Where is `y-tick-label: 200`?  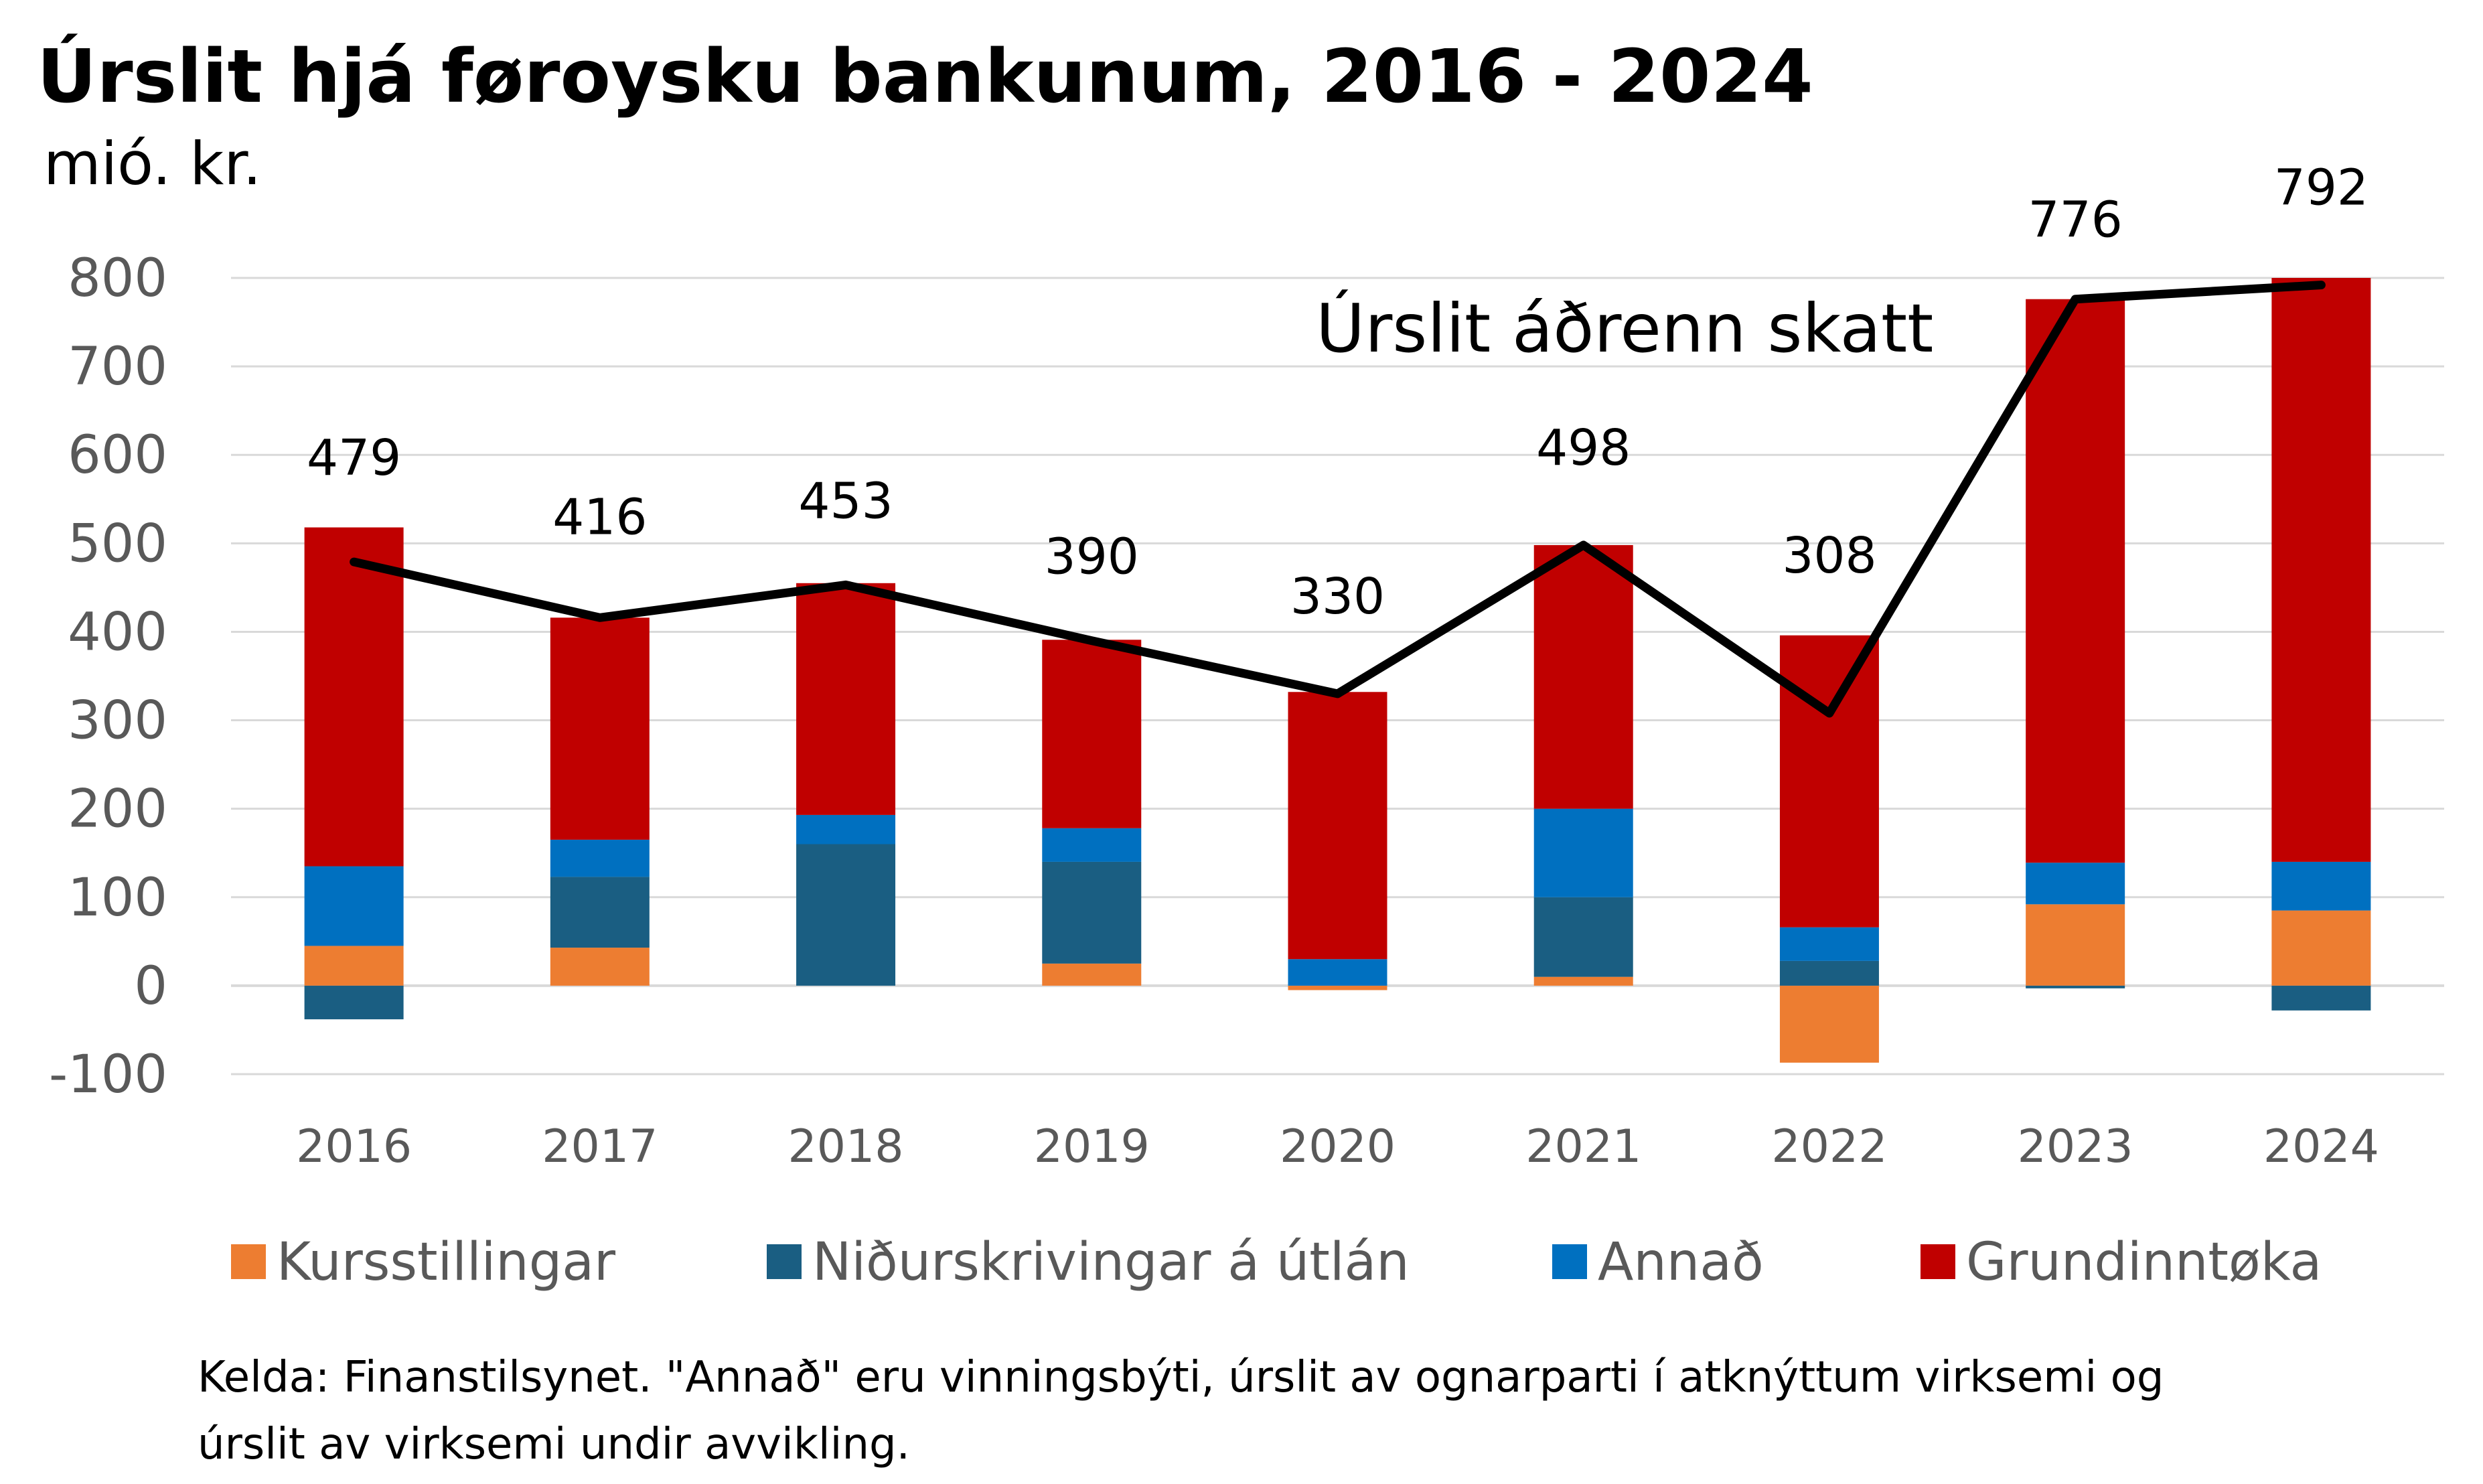
y-tick-label: 200 is located at coordinates (117, 810).